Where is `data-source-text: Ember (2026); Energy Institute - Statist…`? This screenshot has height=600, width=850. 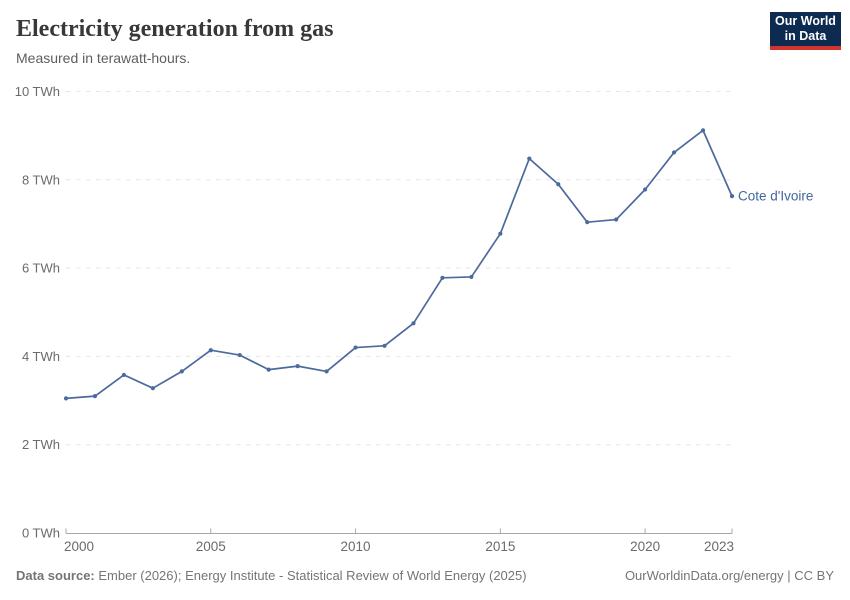
data-source-text: Ember (2026); Energy Institute - Statist… is located at coordinates (310, 575).